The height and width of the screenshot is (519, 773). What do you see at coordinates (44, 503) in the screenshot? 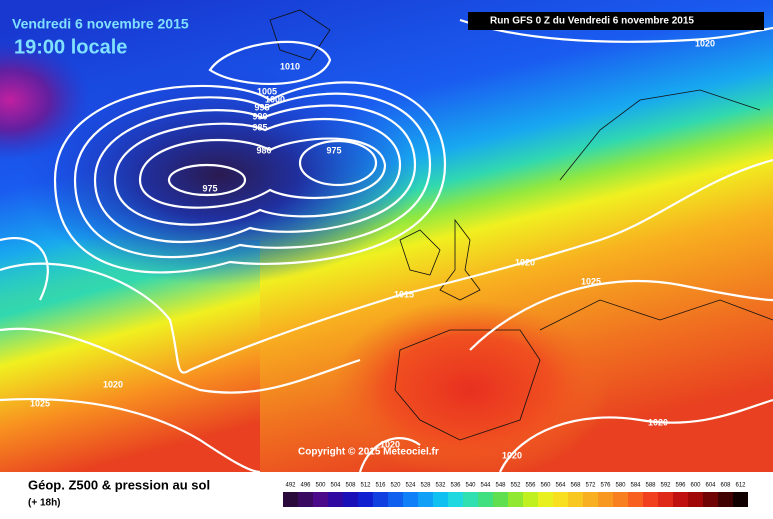
I see `footer-lead: (+ 18h)` at bounding box center [44, 503].